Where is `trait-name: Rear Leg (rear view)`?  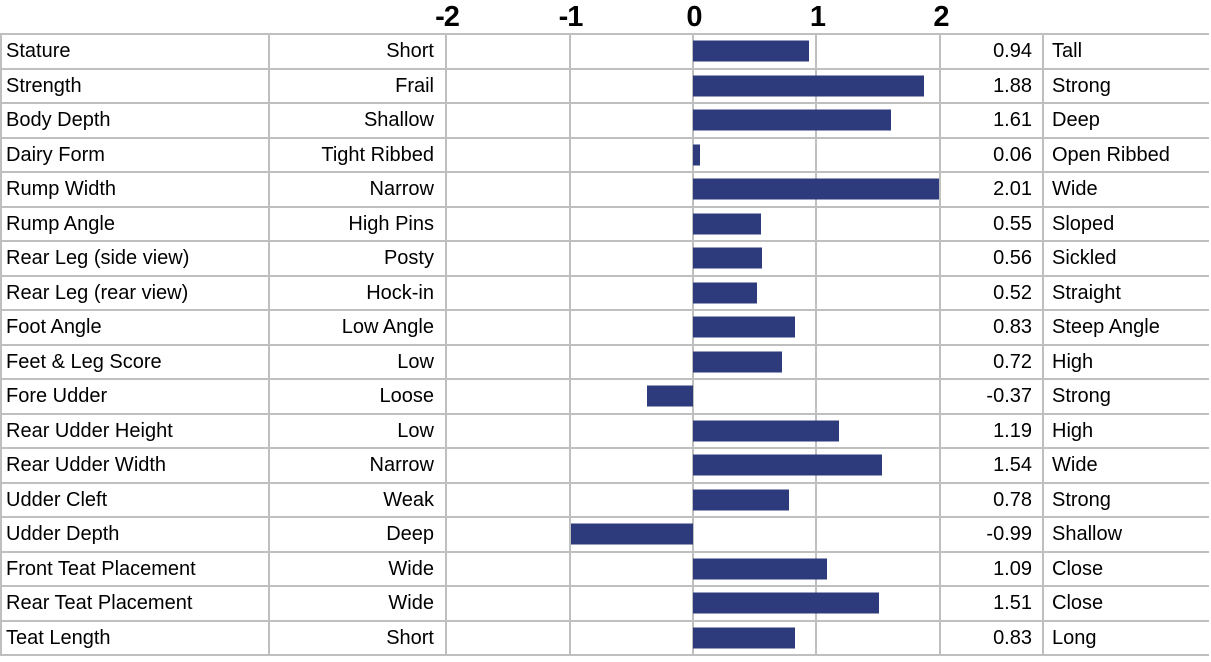
trait-name: Rear Leg (rear view) is located at coordinates (135, 292).